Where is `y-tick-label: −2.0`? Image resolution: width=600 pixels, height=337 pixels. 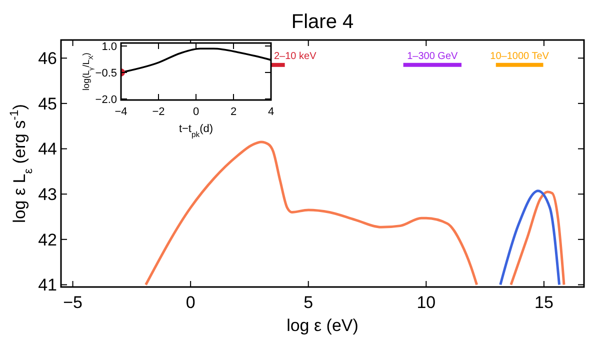 y-tick-label: −2.0 is located at coordinates (106, 100).